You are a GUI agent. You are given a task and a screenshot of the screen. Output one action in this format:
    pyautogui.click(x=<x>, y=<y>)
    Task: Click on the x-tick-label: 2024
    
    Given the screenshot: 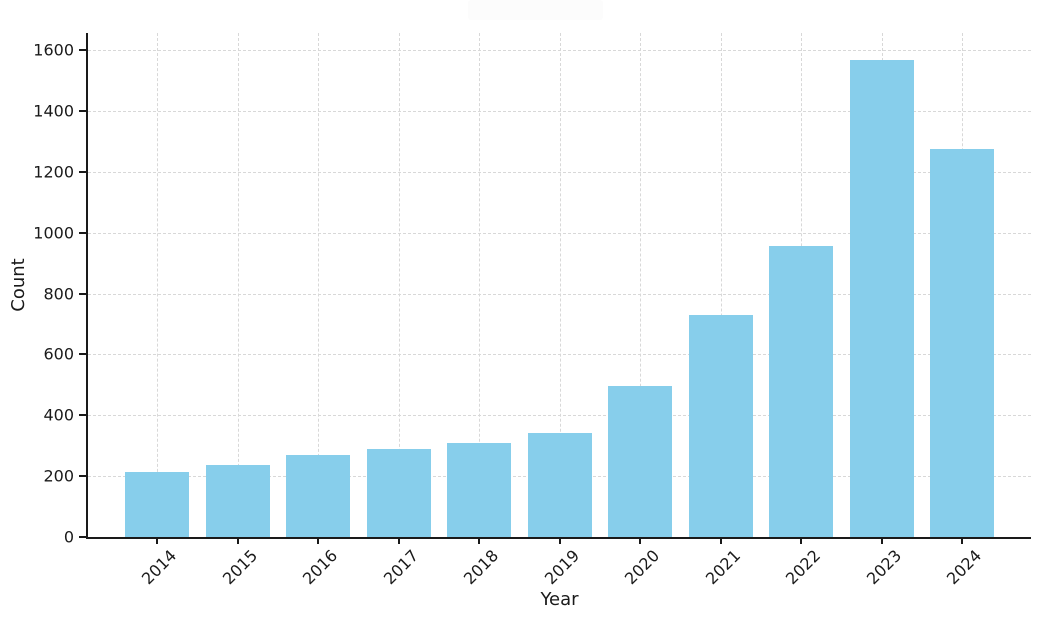 What is the action you would take?
    pyautogui.click(x=964, y=567)
    